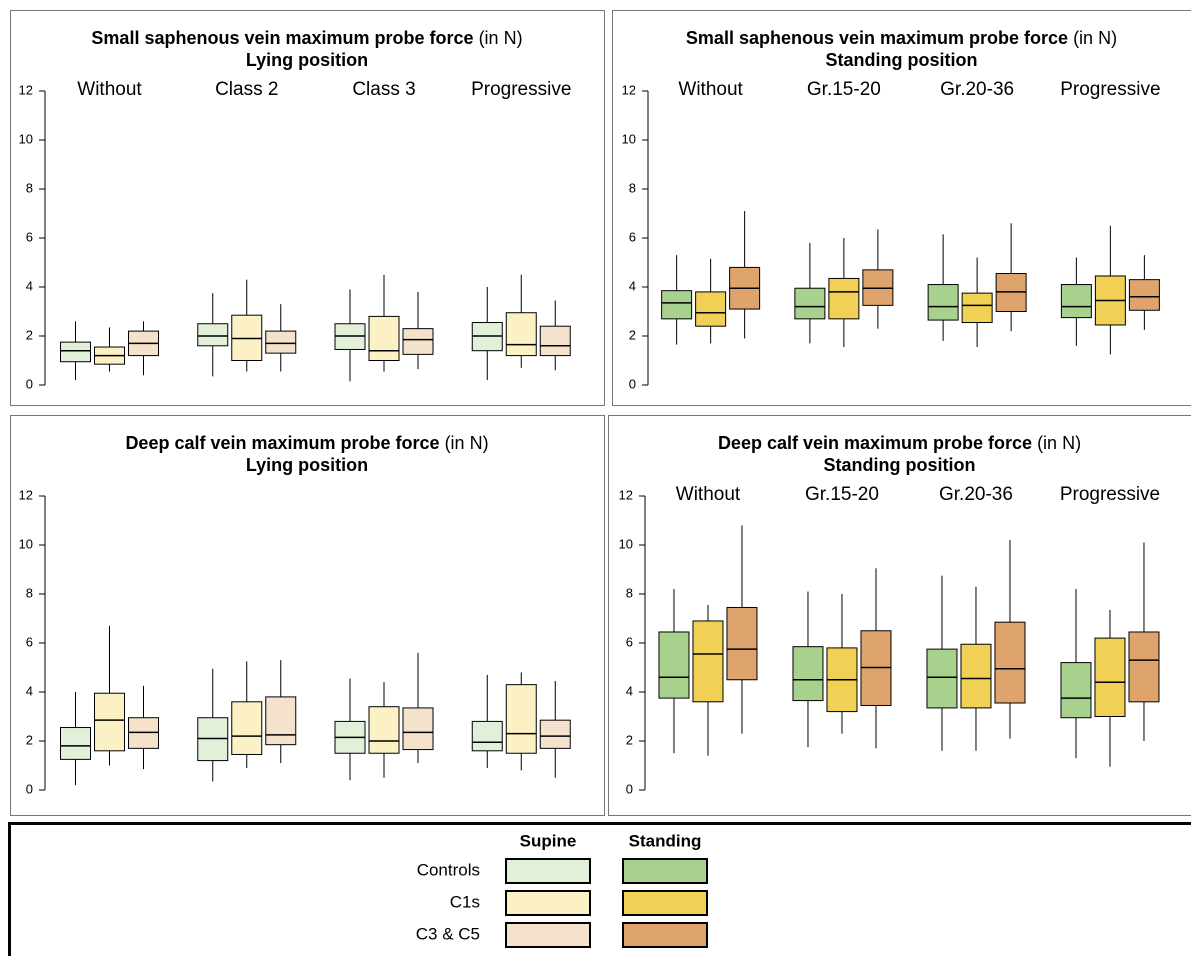 The width and height of the screenshot is (1191, 956). I want to click on legend-label: C1s, so click(465, 901).